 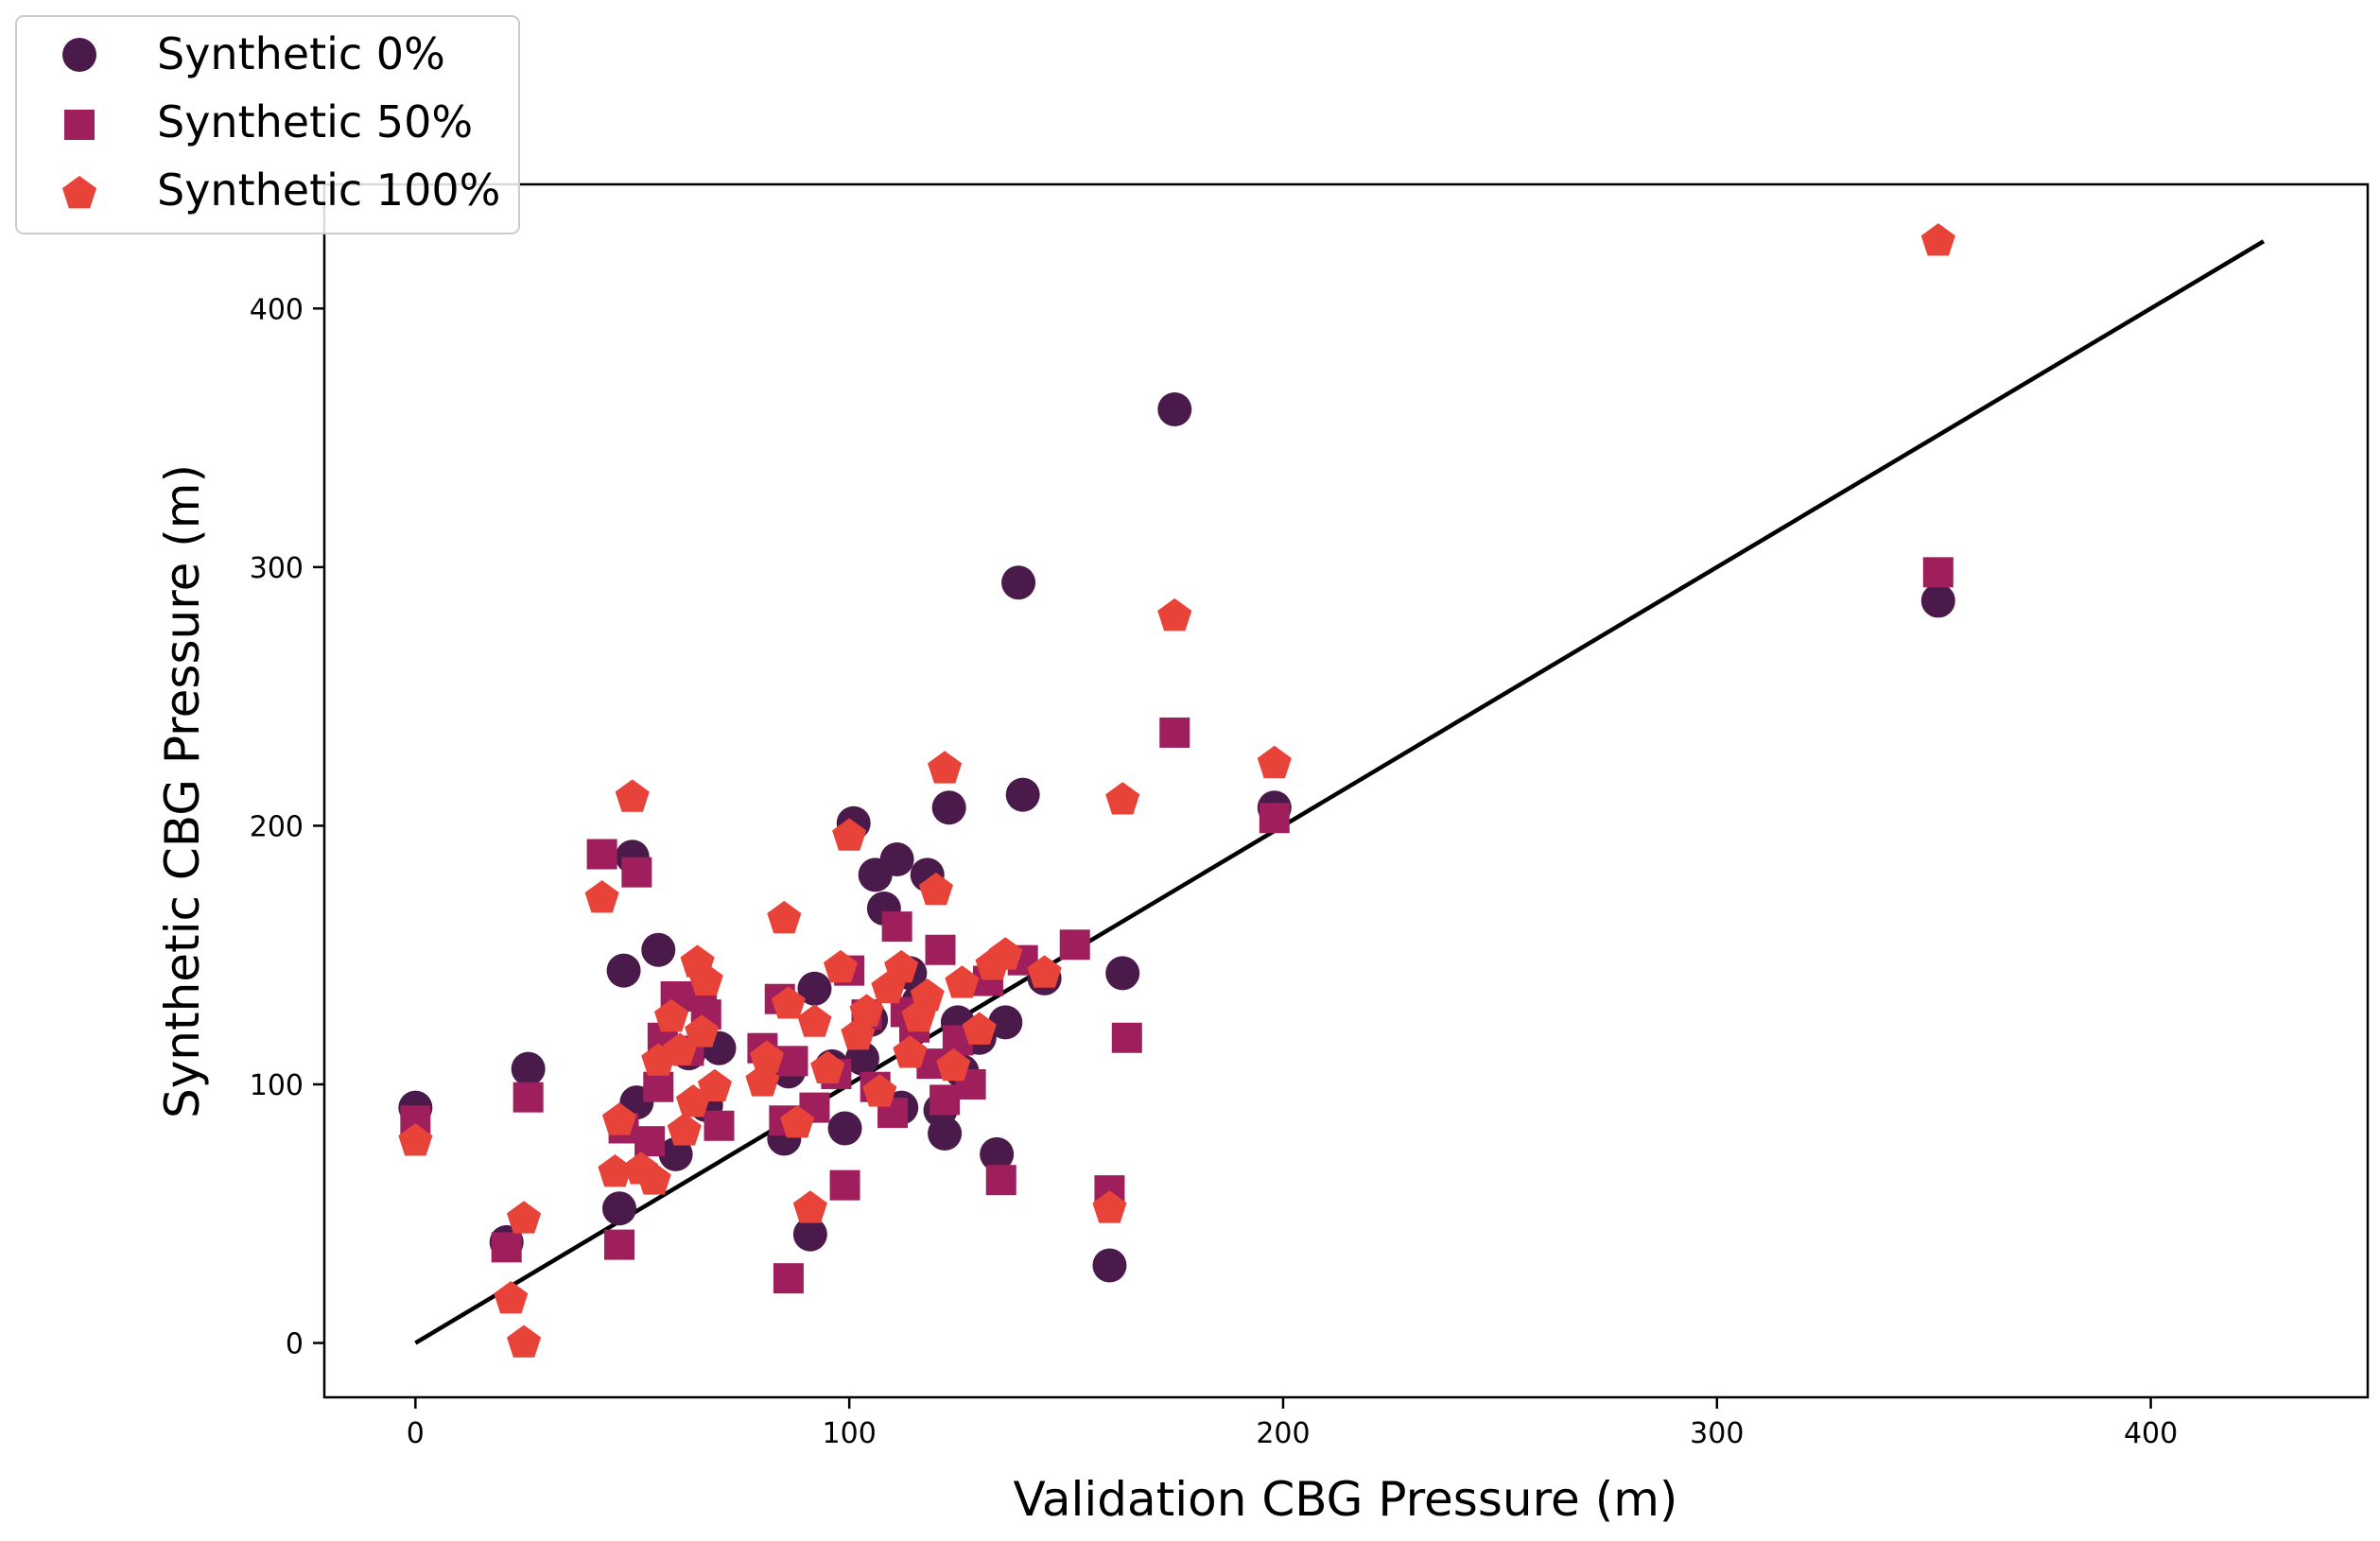 I want to click on x-tick-label: 100, so click(x=850, y=1433).